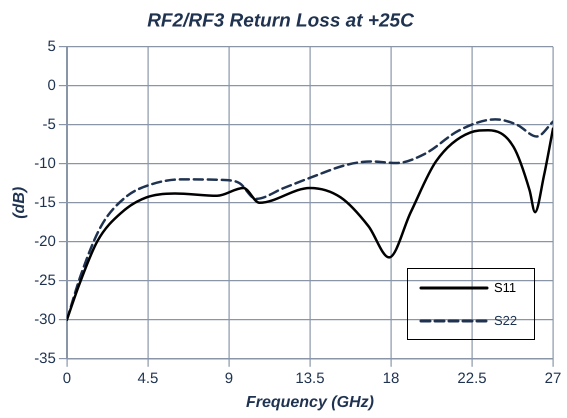 The image size is (567, 418). Describe the element at coordinates (45, 358) in the screenshot. I see `y-tick-label: -35` at that location.